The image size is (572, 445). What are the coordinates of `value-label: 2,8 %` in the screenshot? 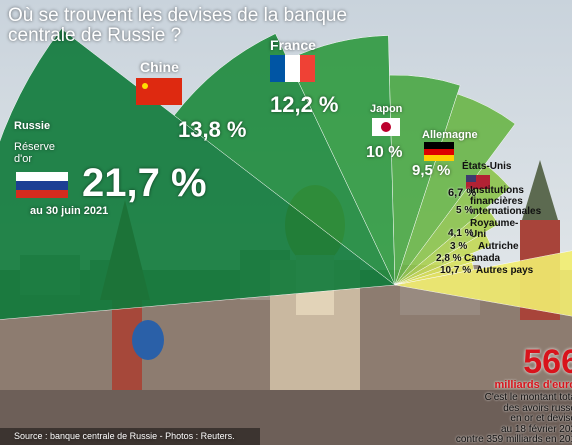 It's located at (449, 258).